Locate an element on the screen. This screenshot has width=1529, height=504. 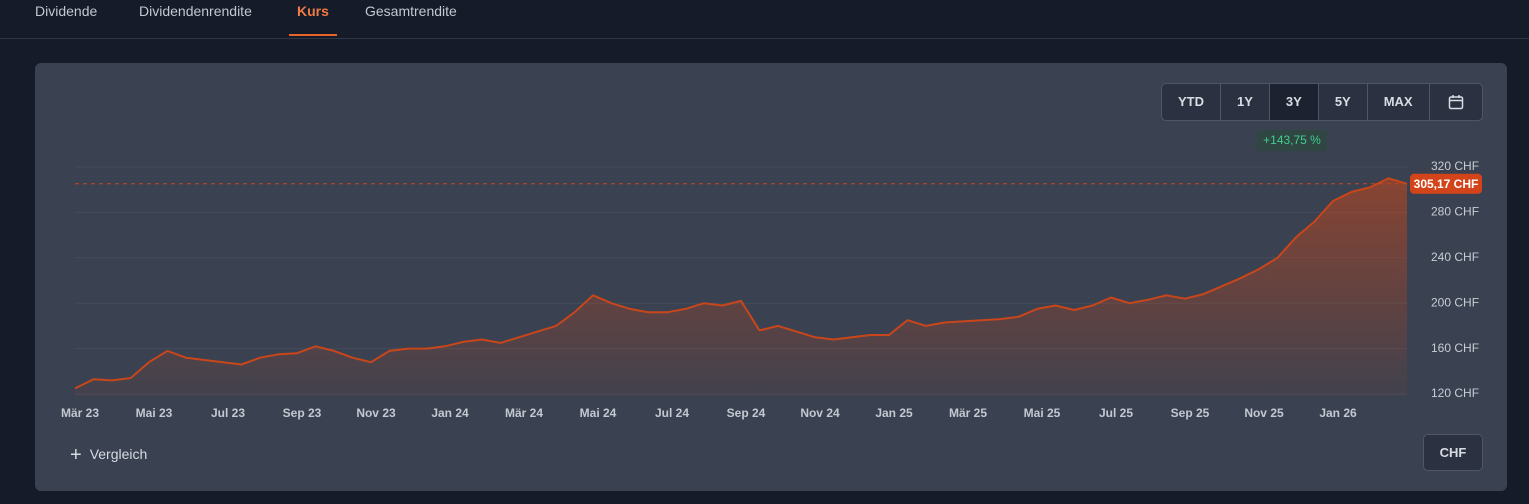
range-button: YTD is located at coordinates (1191, 102).